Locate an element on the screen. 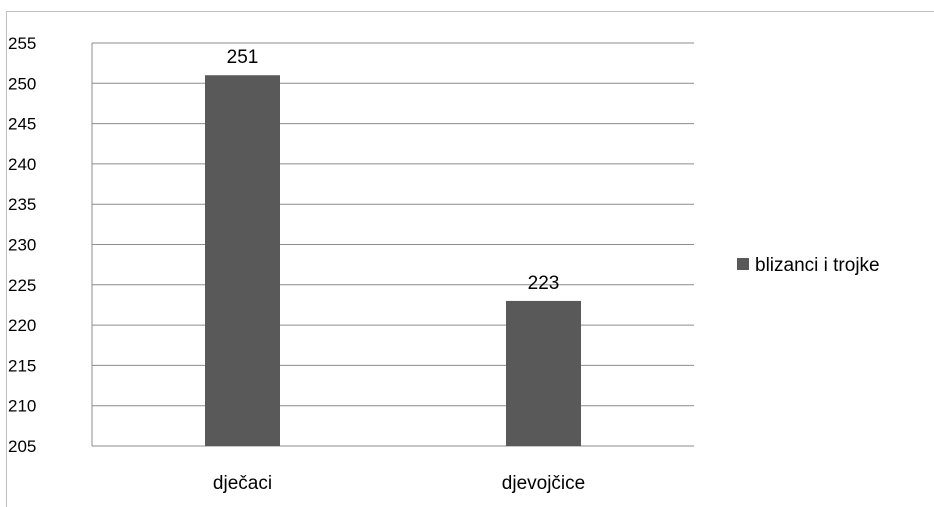  x-axis: dječaci djevojčice is located at coordinates (399, 483).